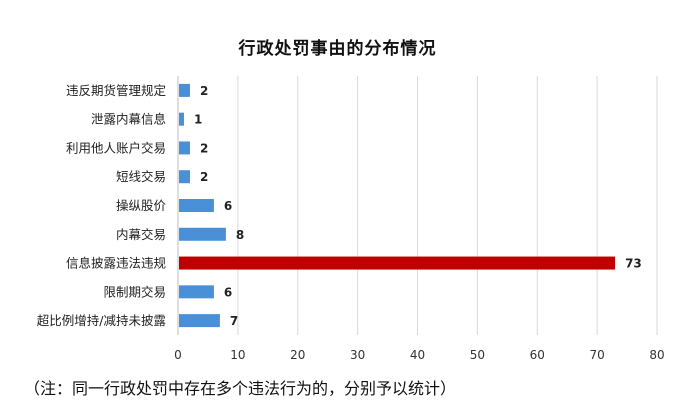 This screenshot has width=675, height=416. I want to click on category-label-0: 违反期货管理规定, so click(116, 90).